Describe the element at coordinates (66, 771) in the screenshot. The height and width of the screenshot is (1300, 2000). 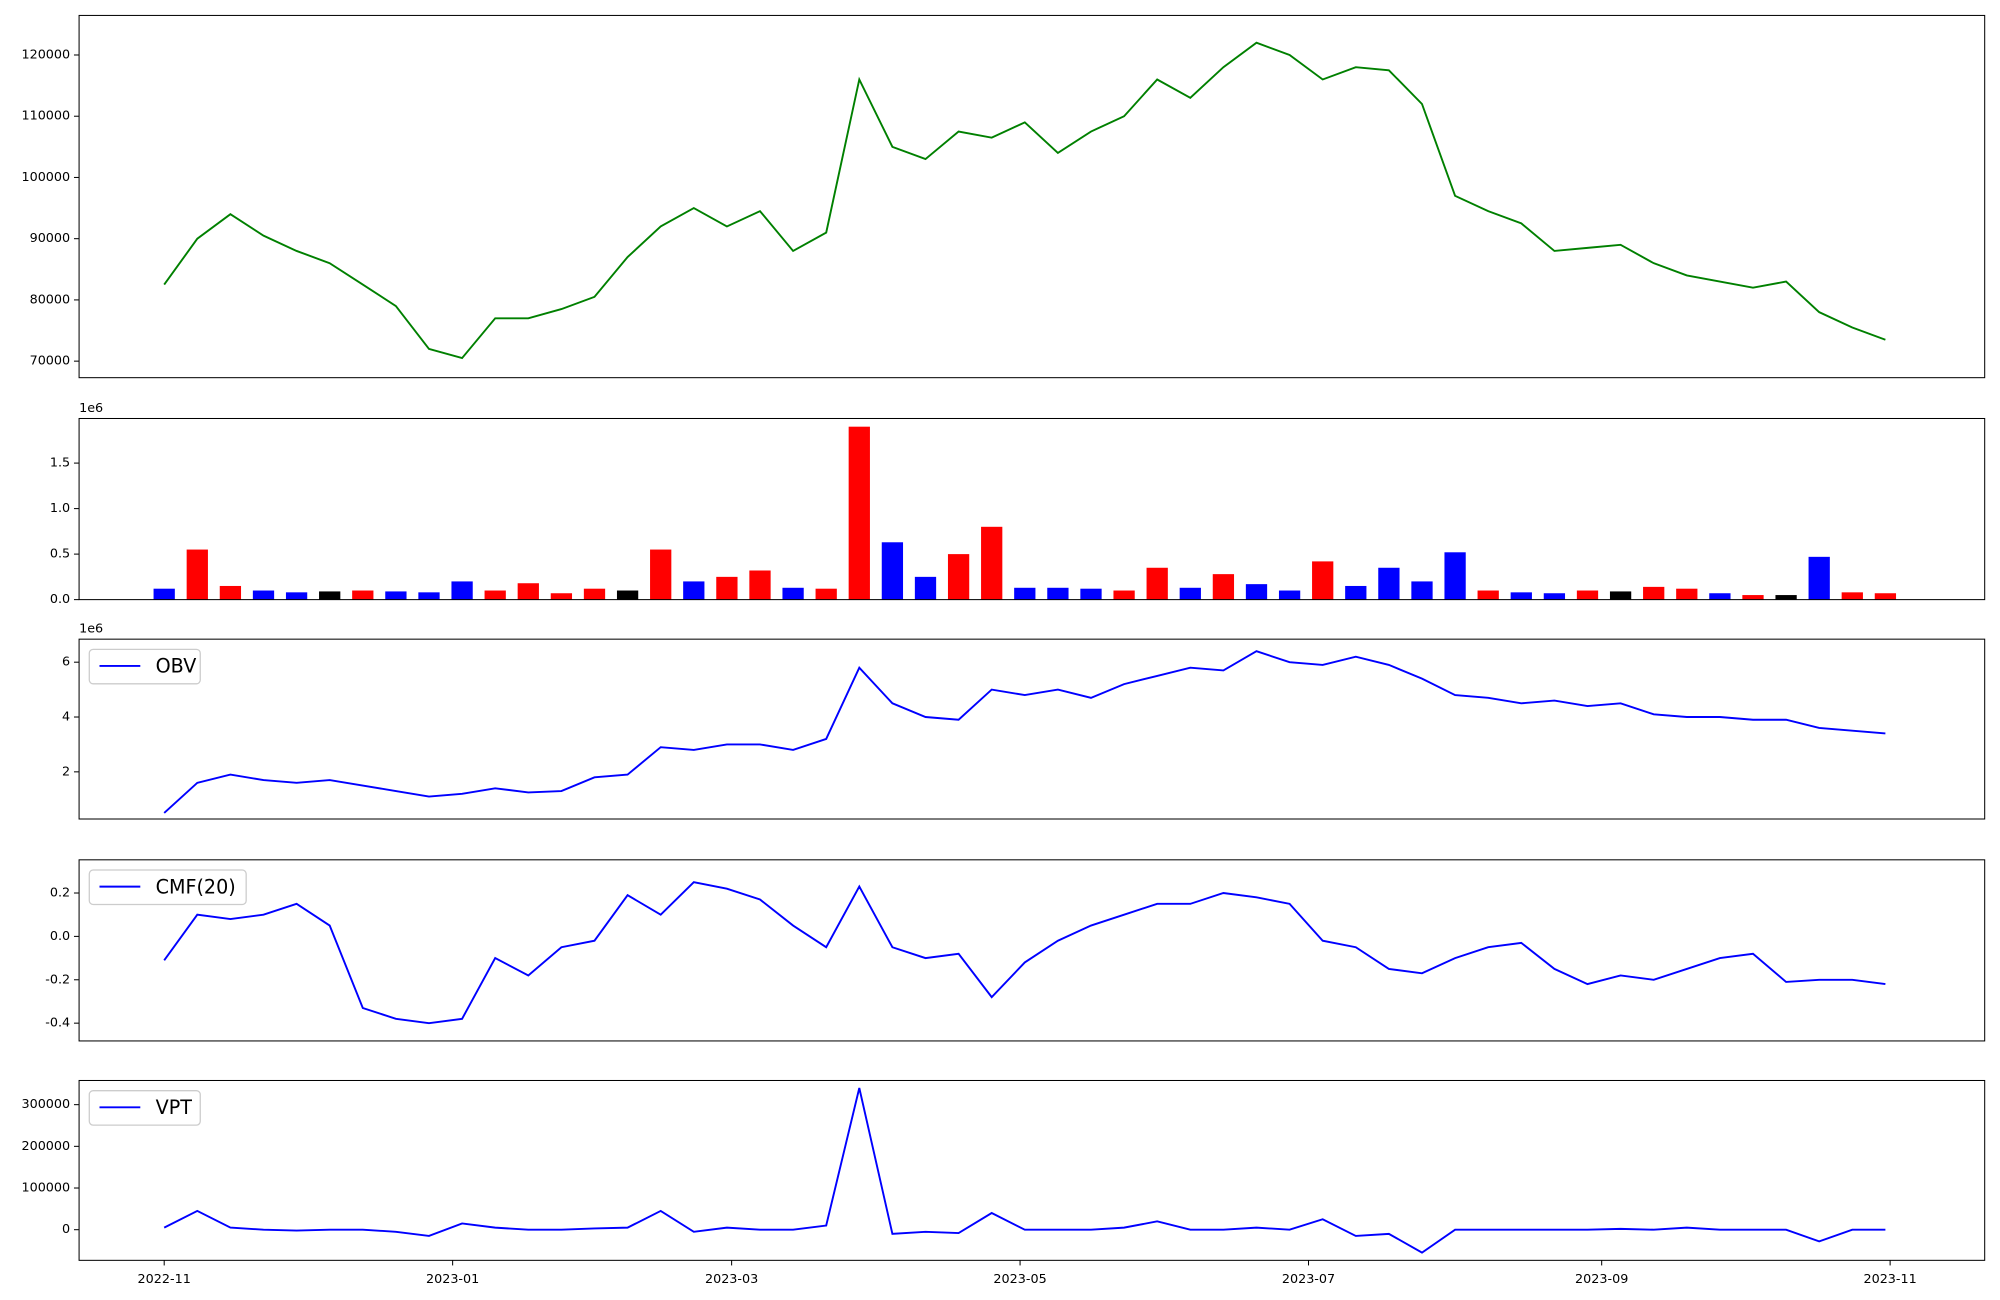
I see `y-tick-label: 2` at that location.